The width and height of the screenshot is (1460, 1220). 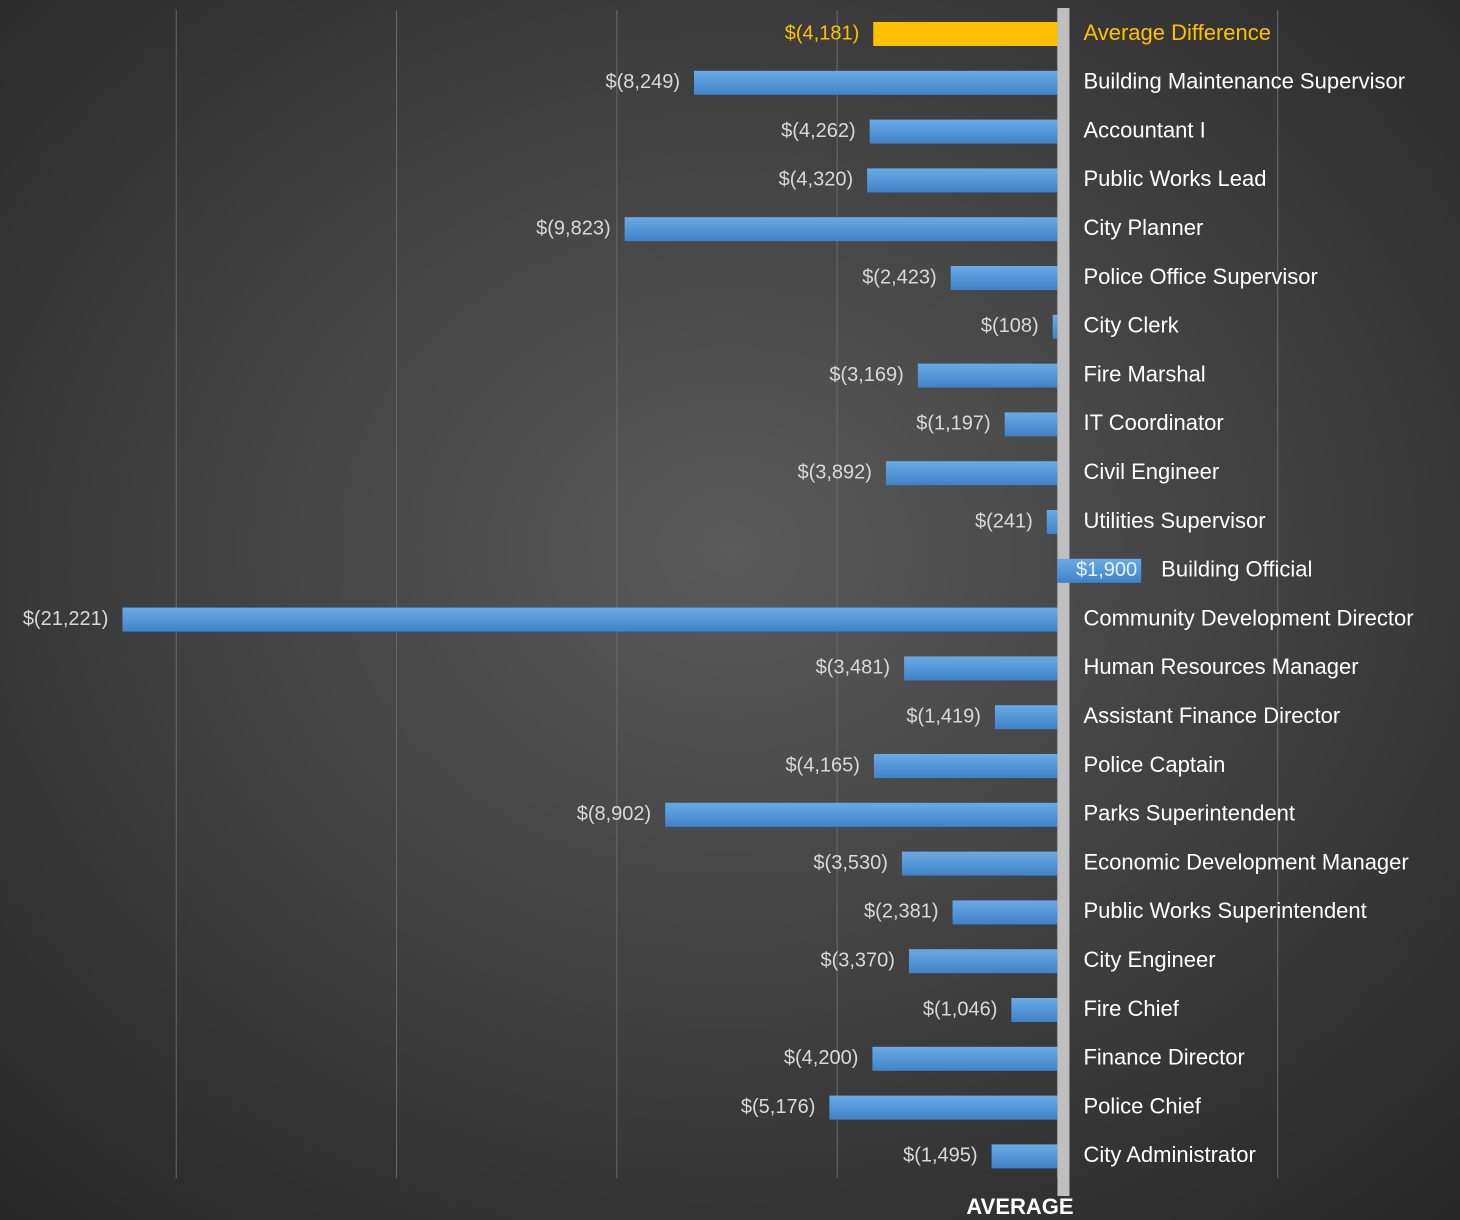 What do you see at coordinates (816, 180) in the screenshot?
I see `value-label: $(4,320)` at bounding box center [816, 180].